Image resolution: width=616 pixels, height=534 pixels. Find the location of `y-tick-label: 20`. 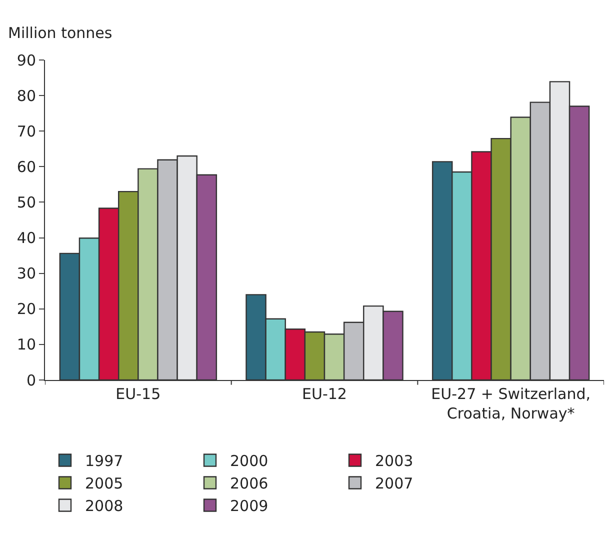

y-tick-label: 20 is located at coordinates (26, 309).